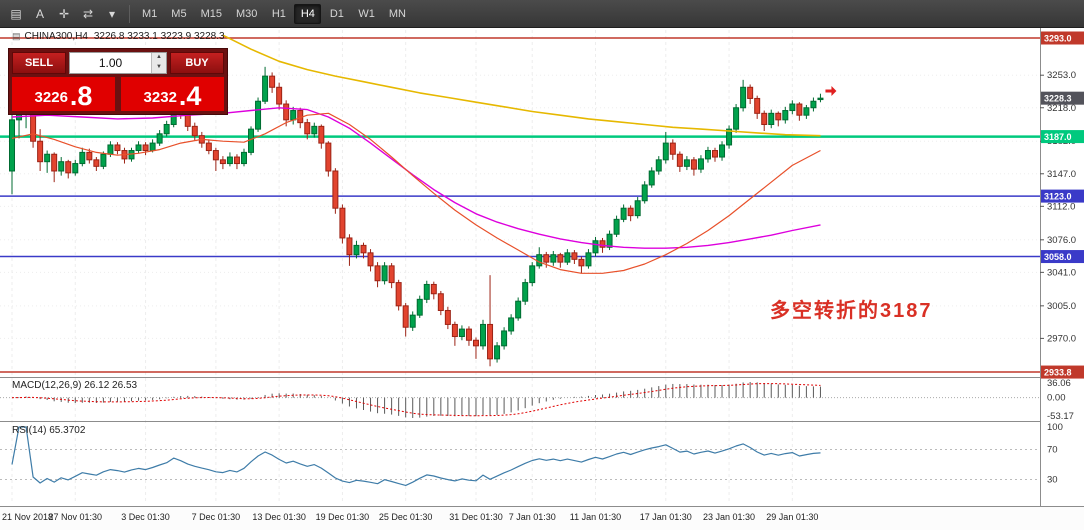 The height and width of the screenshot is (530, 1084). I want to click on toolbar-icons: ▤ A ✛ ⇄ ▾, so click(64, 14).